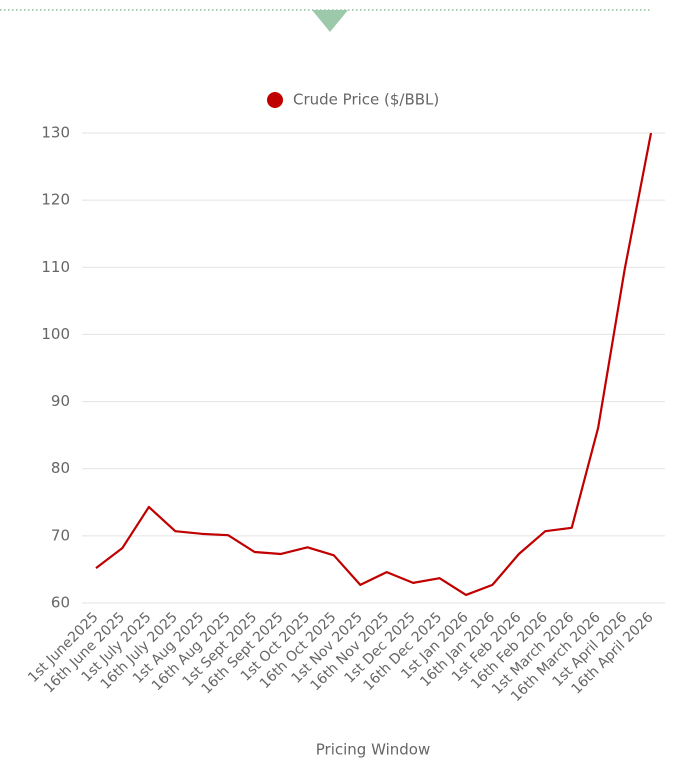  What do you see at coordinates (275, 100) in the screenshot?
I see `legend-swatch` at bounding box center [275, 100].